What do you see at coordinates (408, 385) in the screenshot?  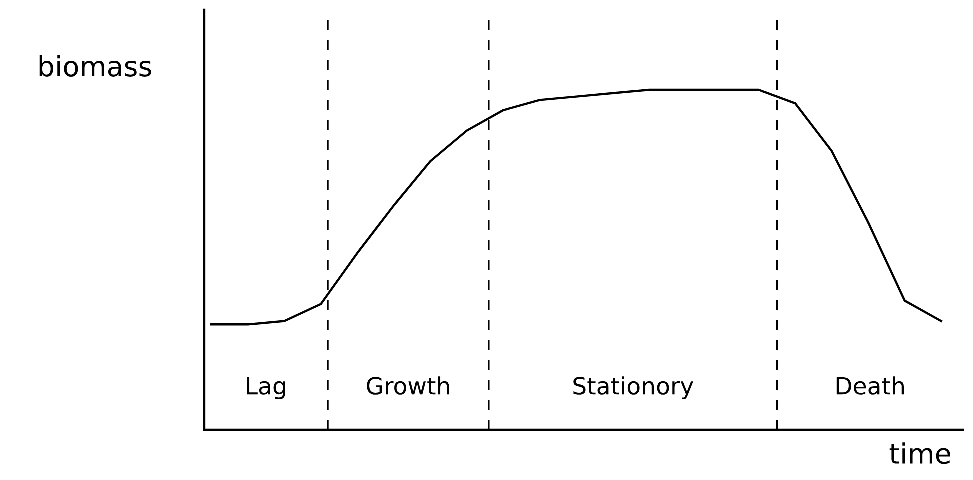 I see `annotation: Growth` at bounding box center [408, 385].